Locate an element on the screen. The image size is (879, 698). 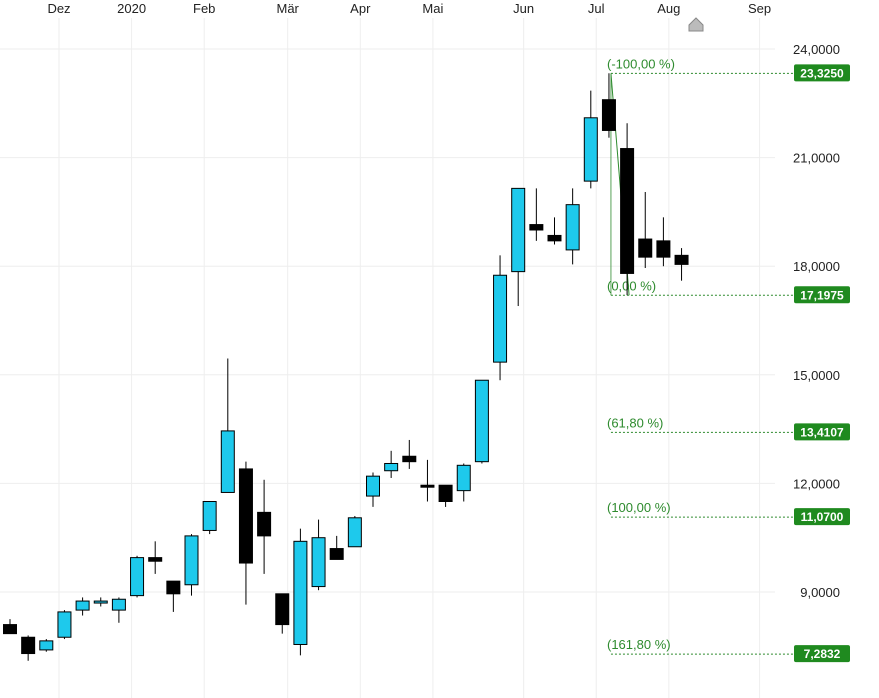
x-axis: Dez 2020 Feb Mär Apr Mai Jun Jul Aug Sep is located at coordinates (409, 8).